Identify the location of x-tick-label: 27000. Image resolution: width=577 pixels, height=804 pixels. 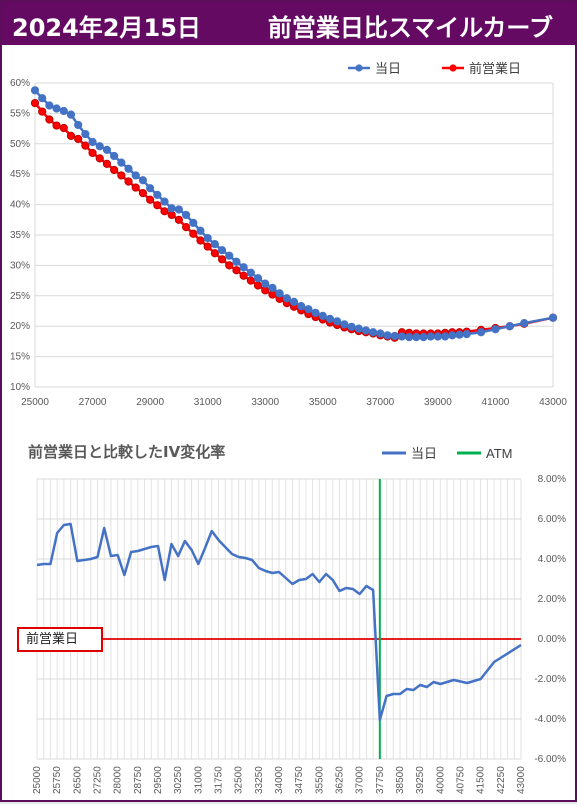
(93, 402).